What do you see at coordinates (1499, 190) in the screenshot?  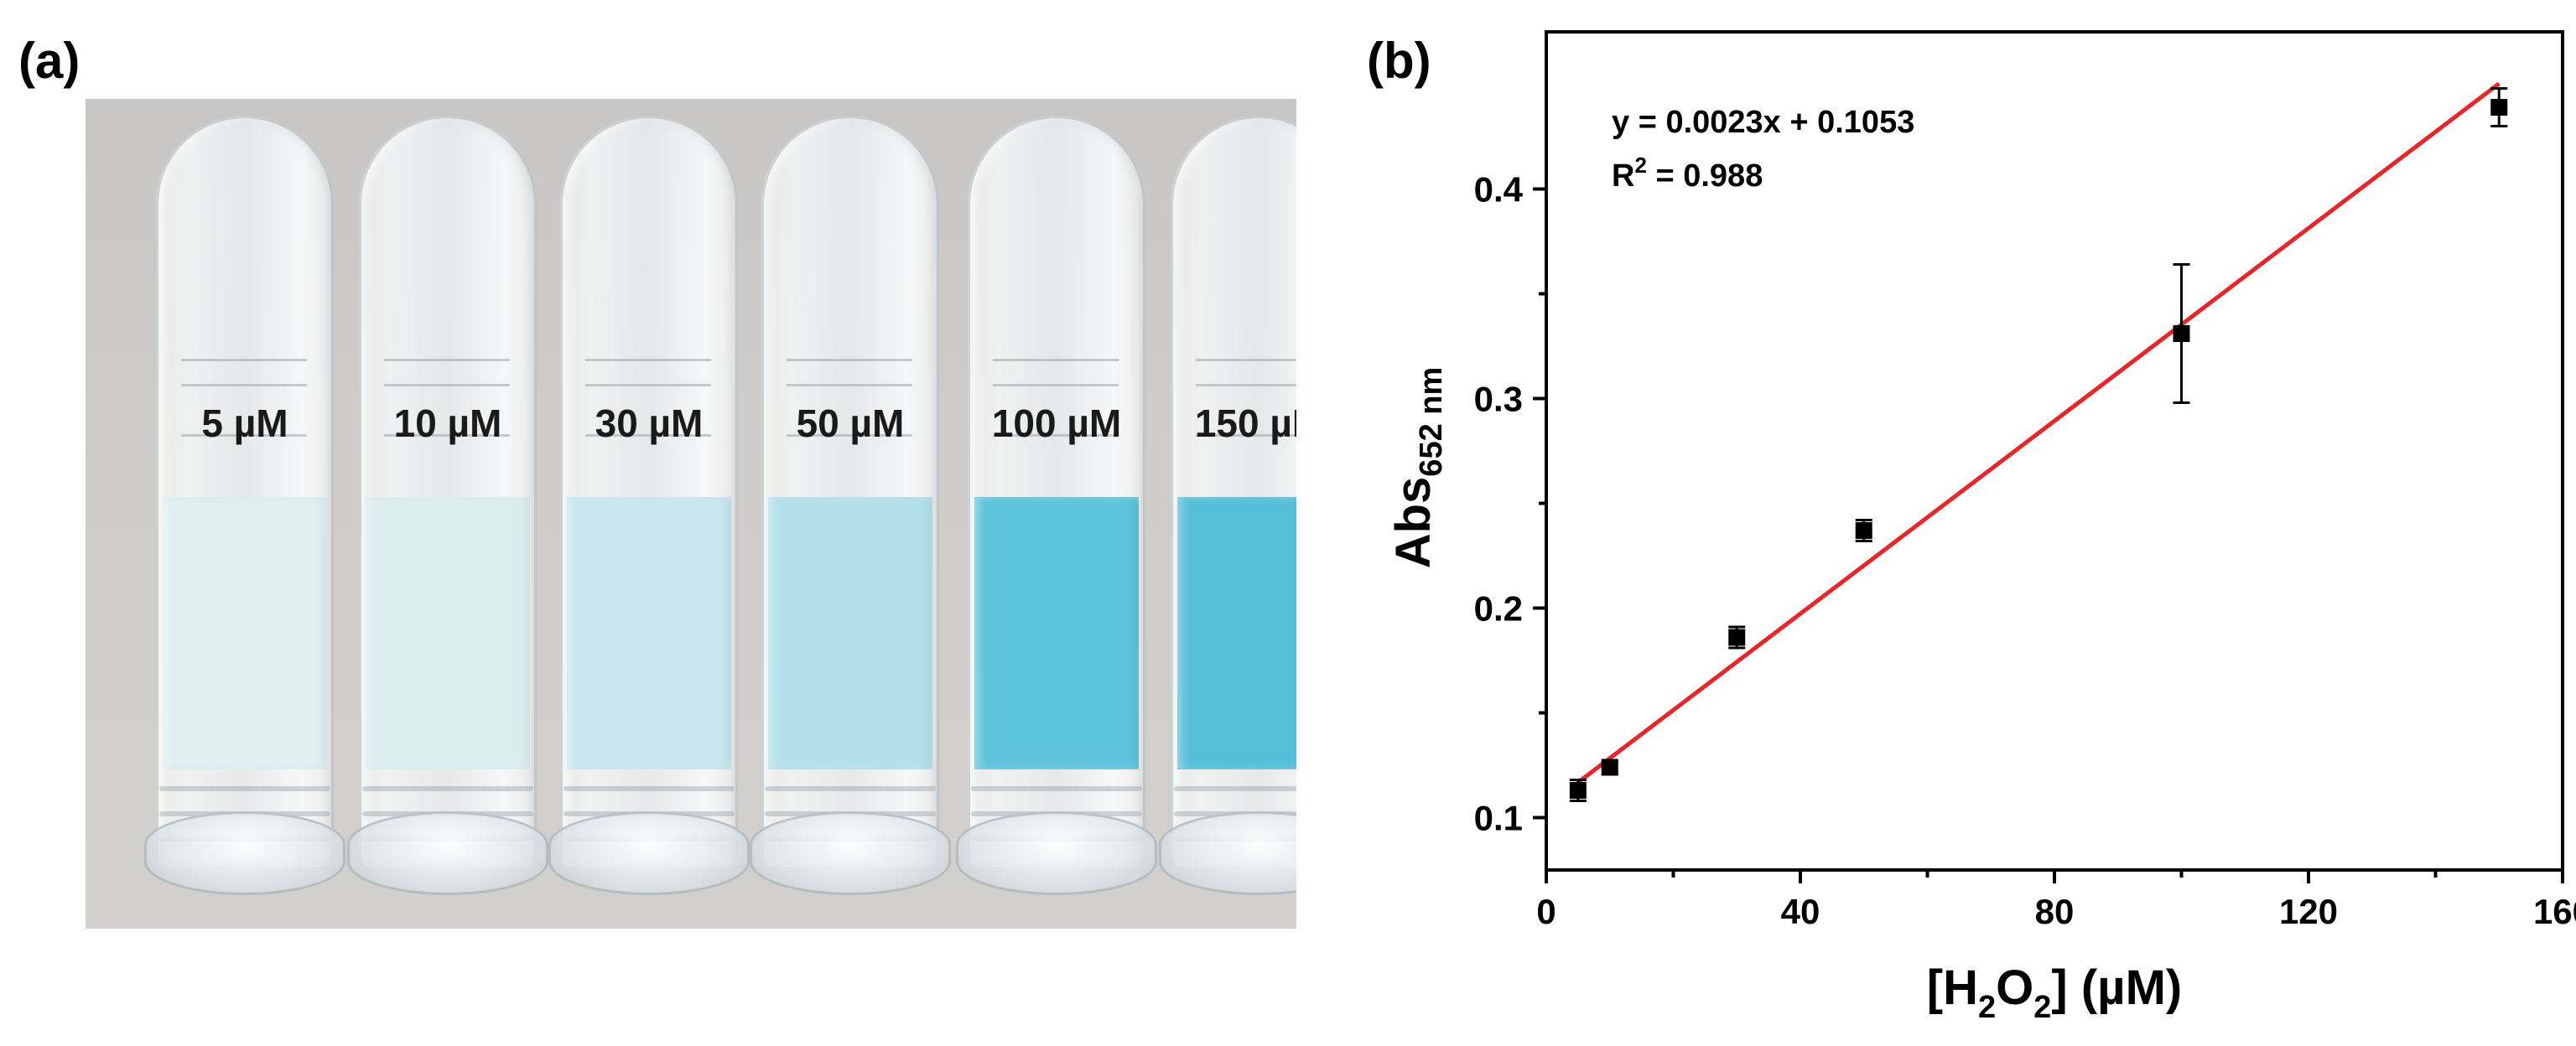 I see `y-tick-label: 0.4` at bounding box center [1499, 190].